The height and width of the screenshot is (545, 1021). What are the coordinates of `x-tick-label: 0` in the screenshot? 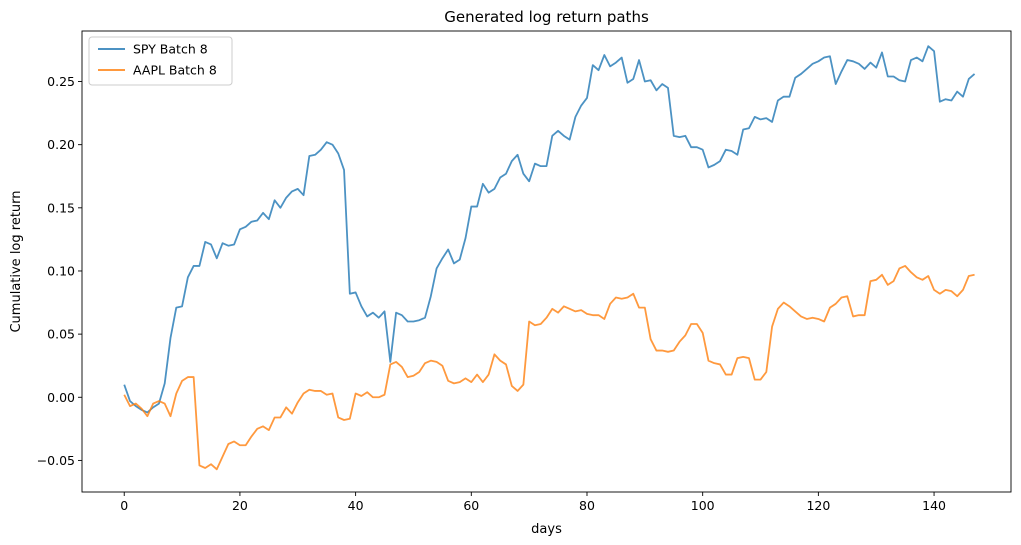 It's located at (124, 505).